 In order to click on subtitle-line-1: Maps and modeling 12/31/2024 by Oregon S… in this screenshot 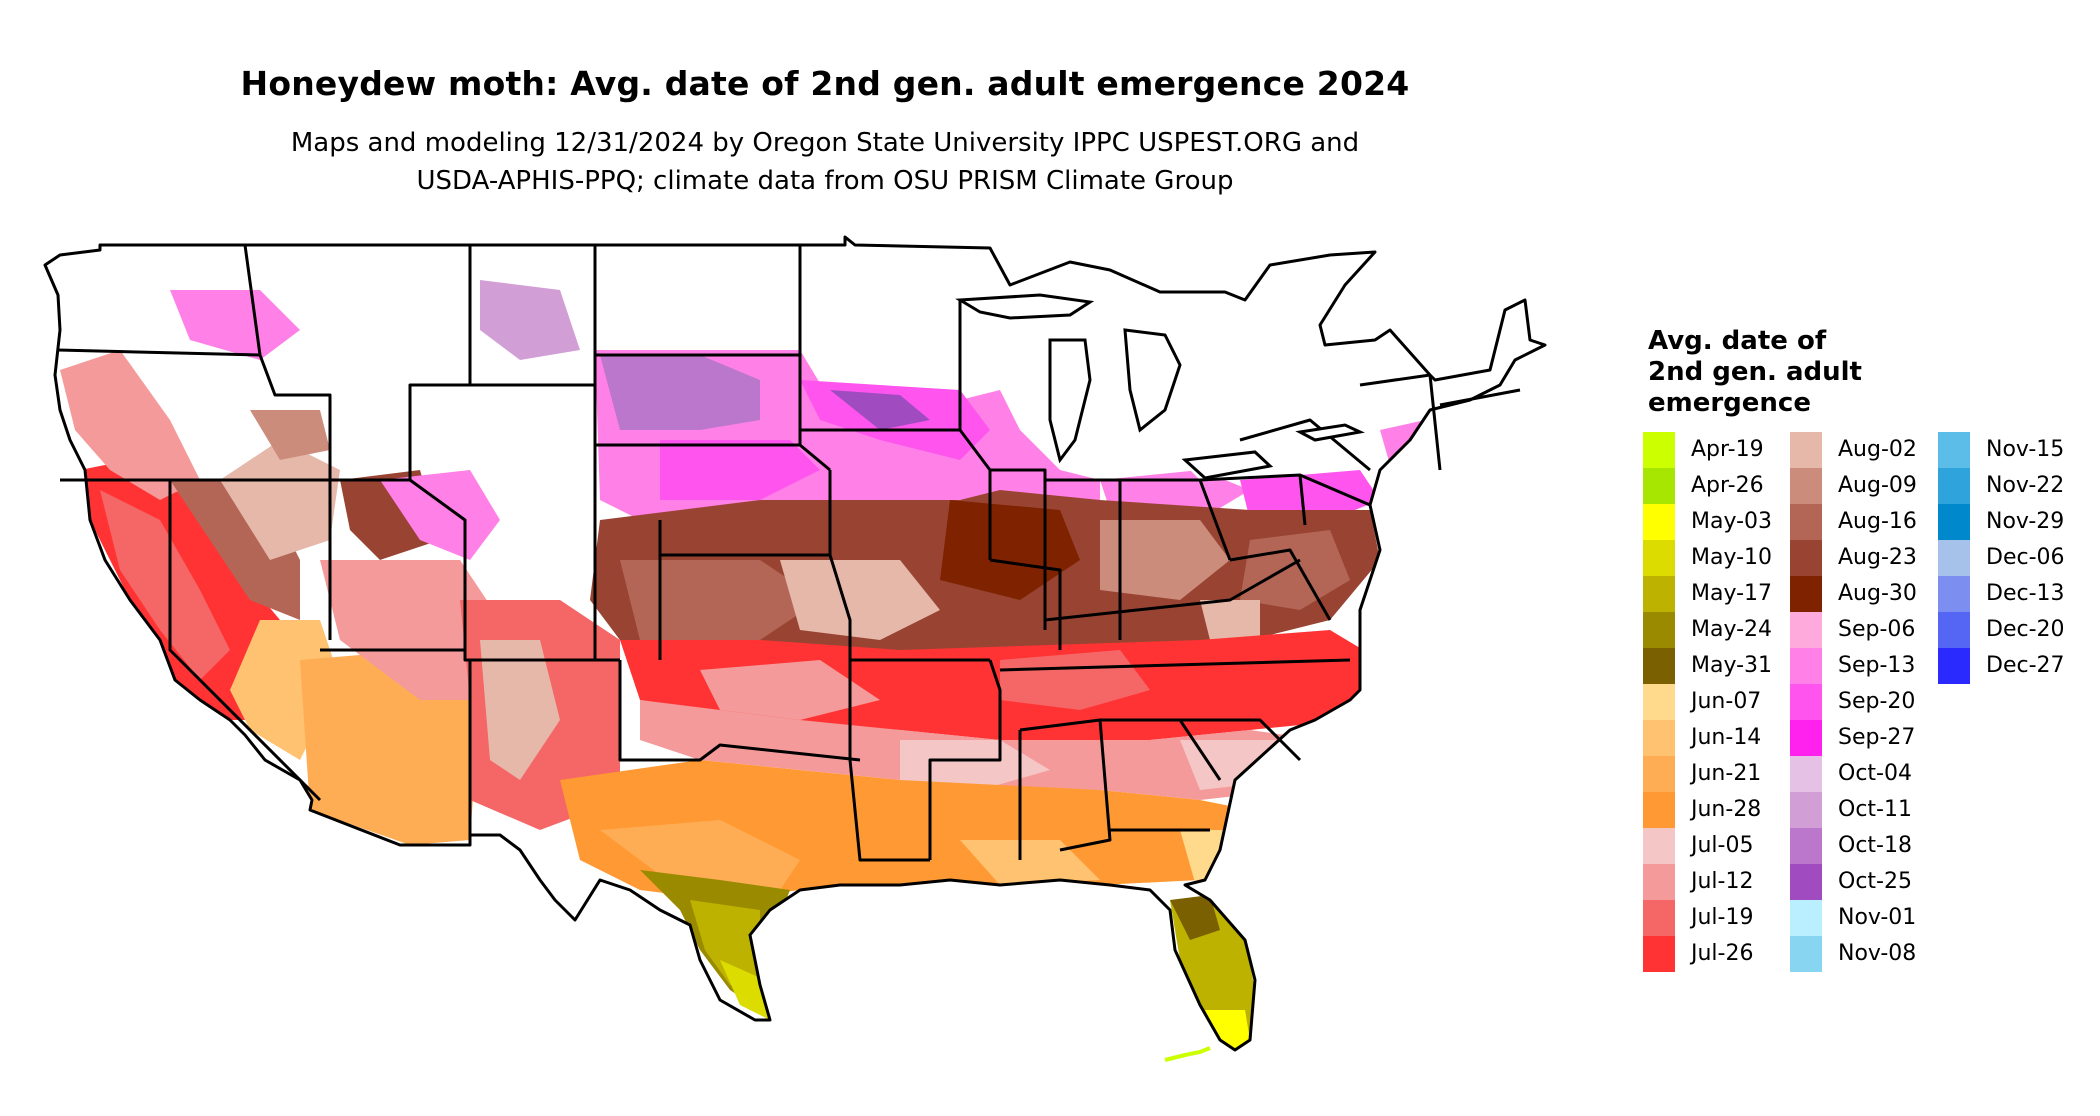, I will do `click(825, 143)`.